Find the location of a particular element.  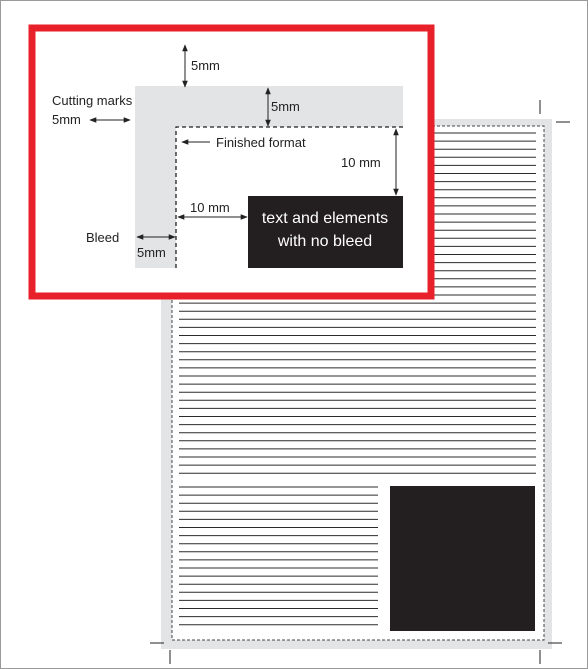

label-top-5mm: 5mm is located at coordinates (205, 65).